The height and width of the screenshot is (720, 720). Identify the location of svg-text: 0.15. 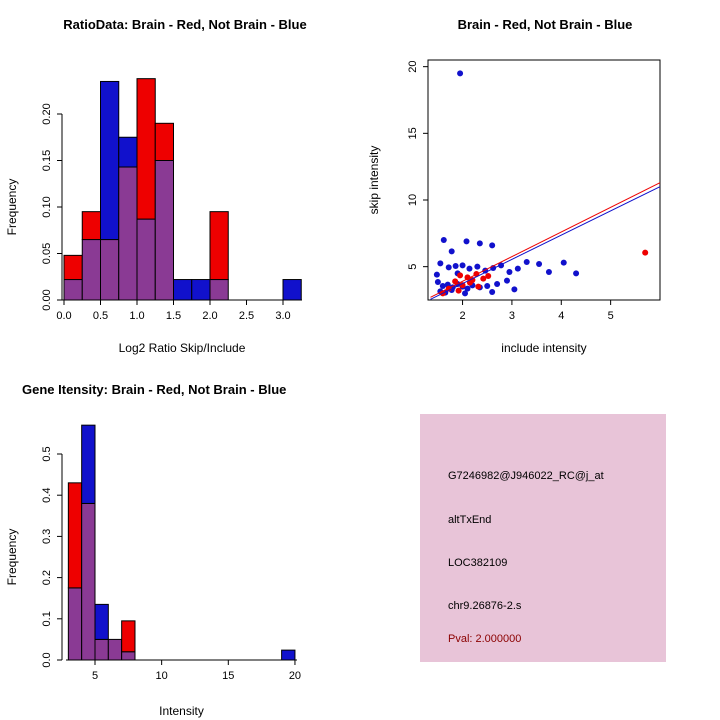
(47, 160).